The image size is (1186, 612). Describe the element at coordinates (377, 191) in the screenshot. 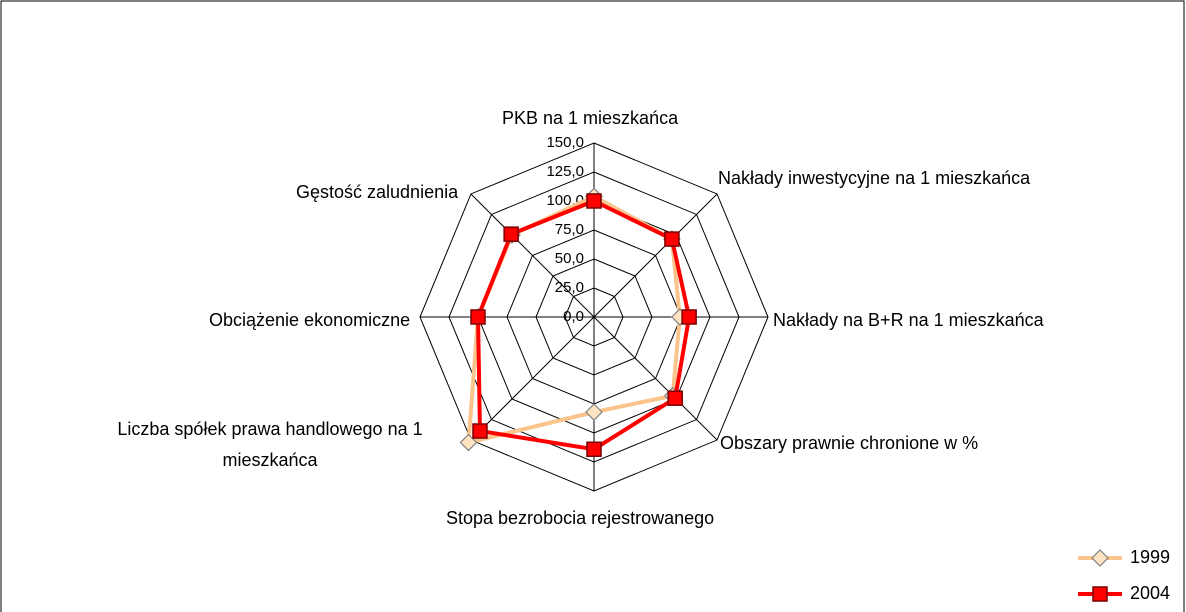

I see `category-label: Gęstość zaludnienia` at that location.